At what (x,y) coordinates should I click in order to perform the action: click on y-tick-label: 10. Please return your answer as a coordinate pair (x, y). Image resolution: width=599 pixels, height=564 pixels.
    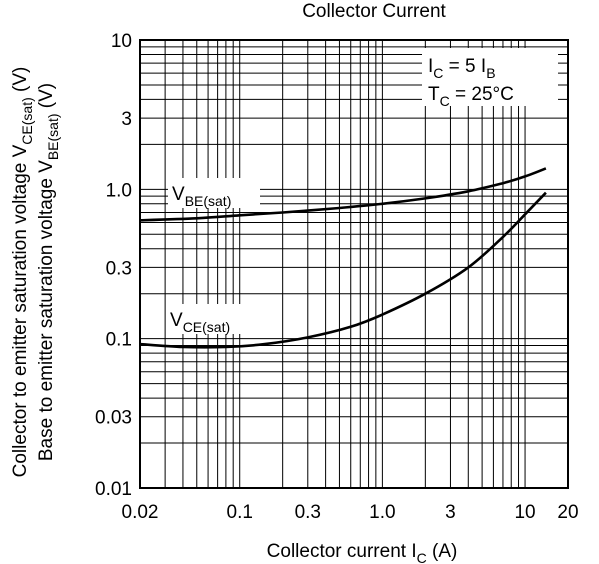
    Looking at the image, I should click on (121, 41).